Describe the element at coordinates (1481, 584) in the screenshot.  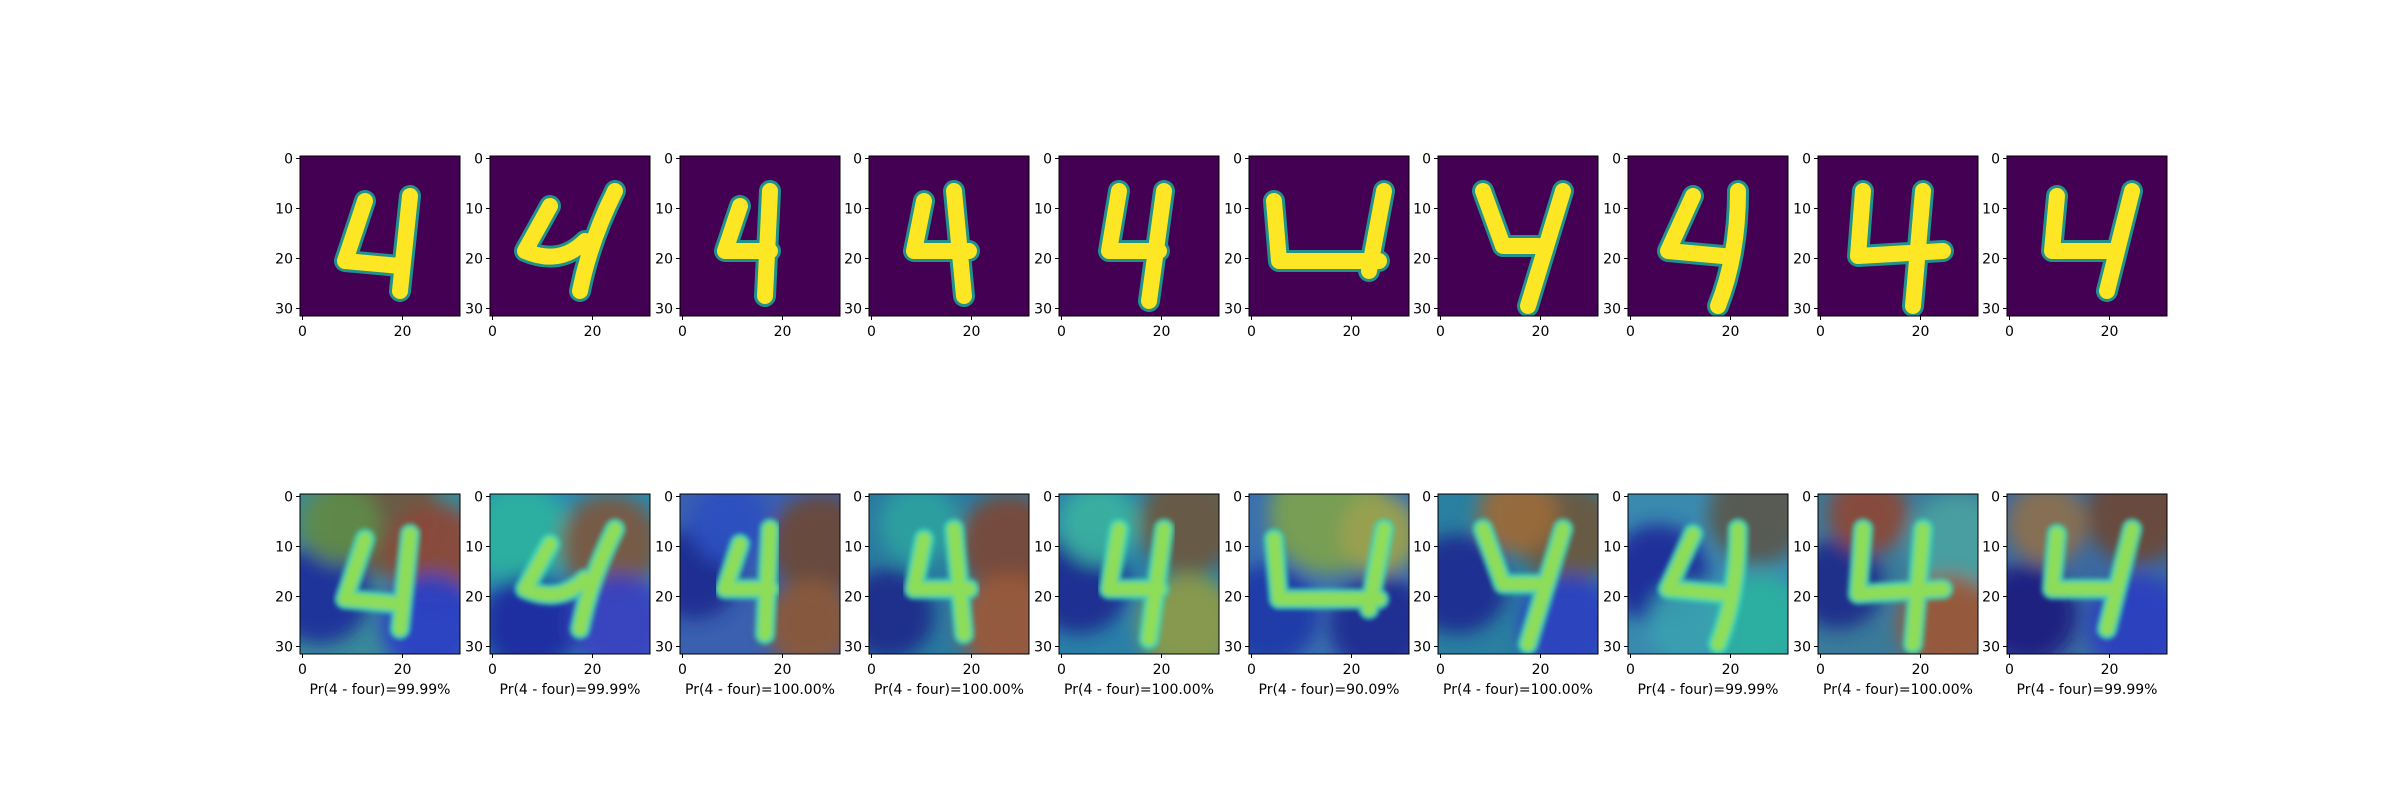
I see `heatmap-axes-6: 0 10 20 30 0 20` at that location.